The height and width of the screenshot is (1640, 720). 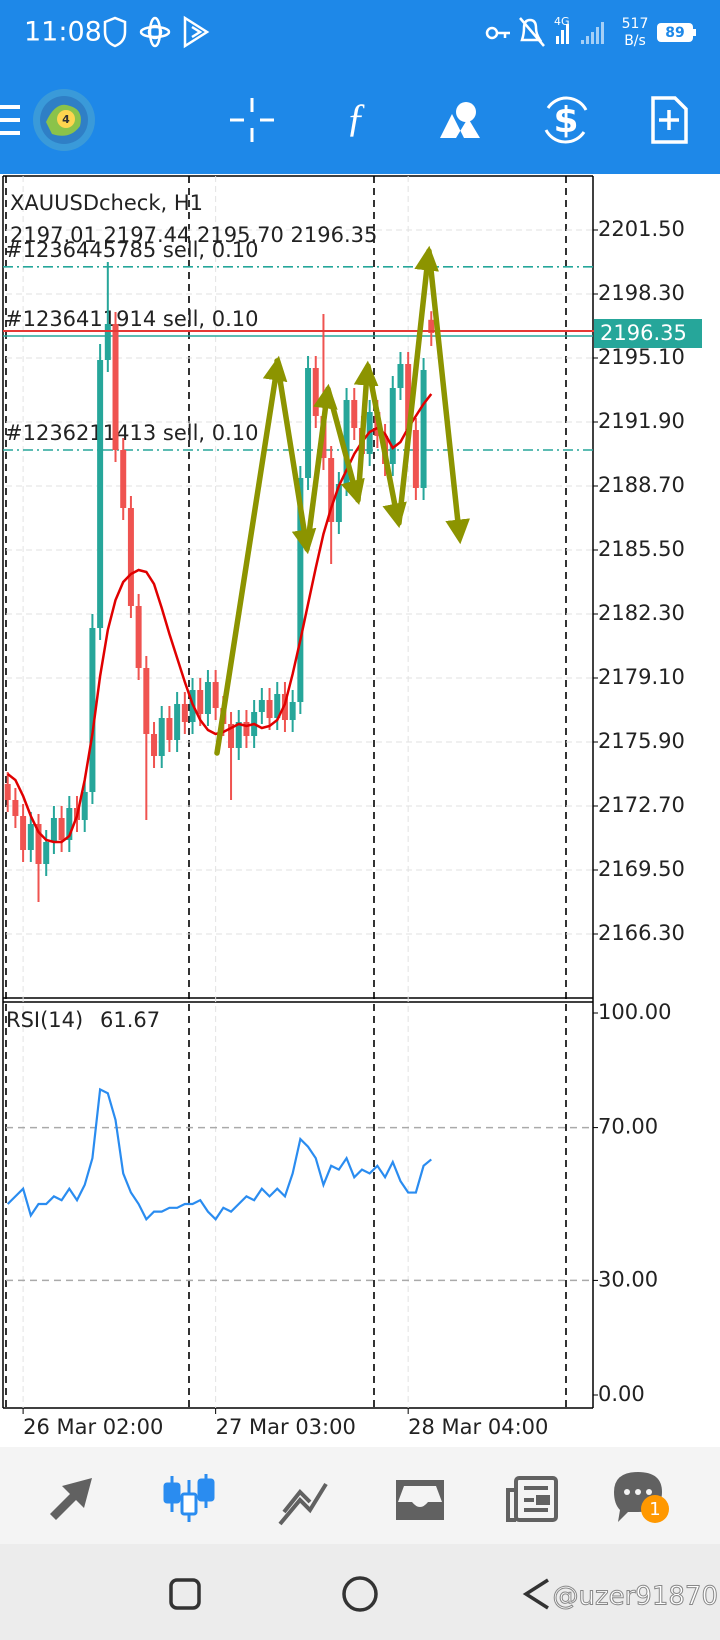 I want to click on y-tick-label: 2188.70, so click(x=641, y=485).